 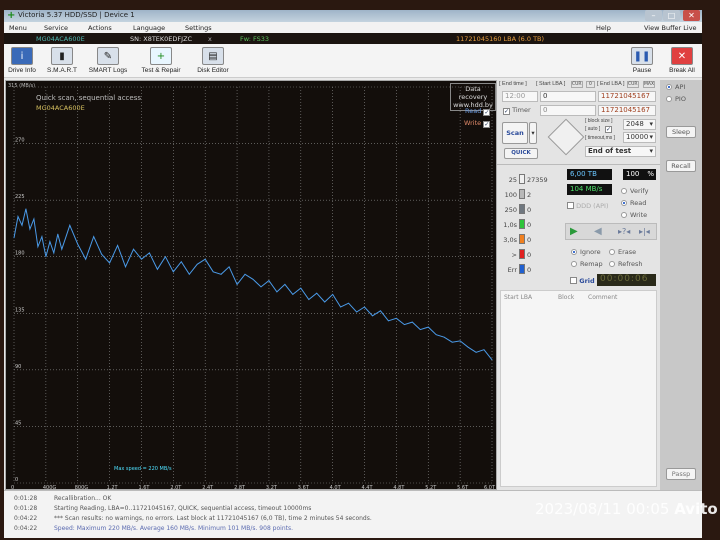 What do you see at coordinates (603, 297) in the screenshot?
I see `column-comment: Comment` at bounding box center [603, 297].